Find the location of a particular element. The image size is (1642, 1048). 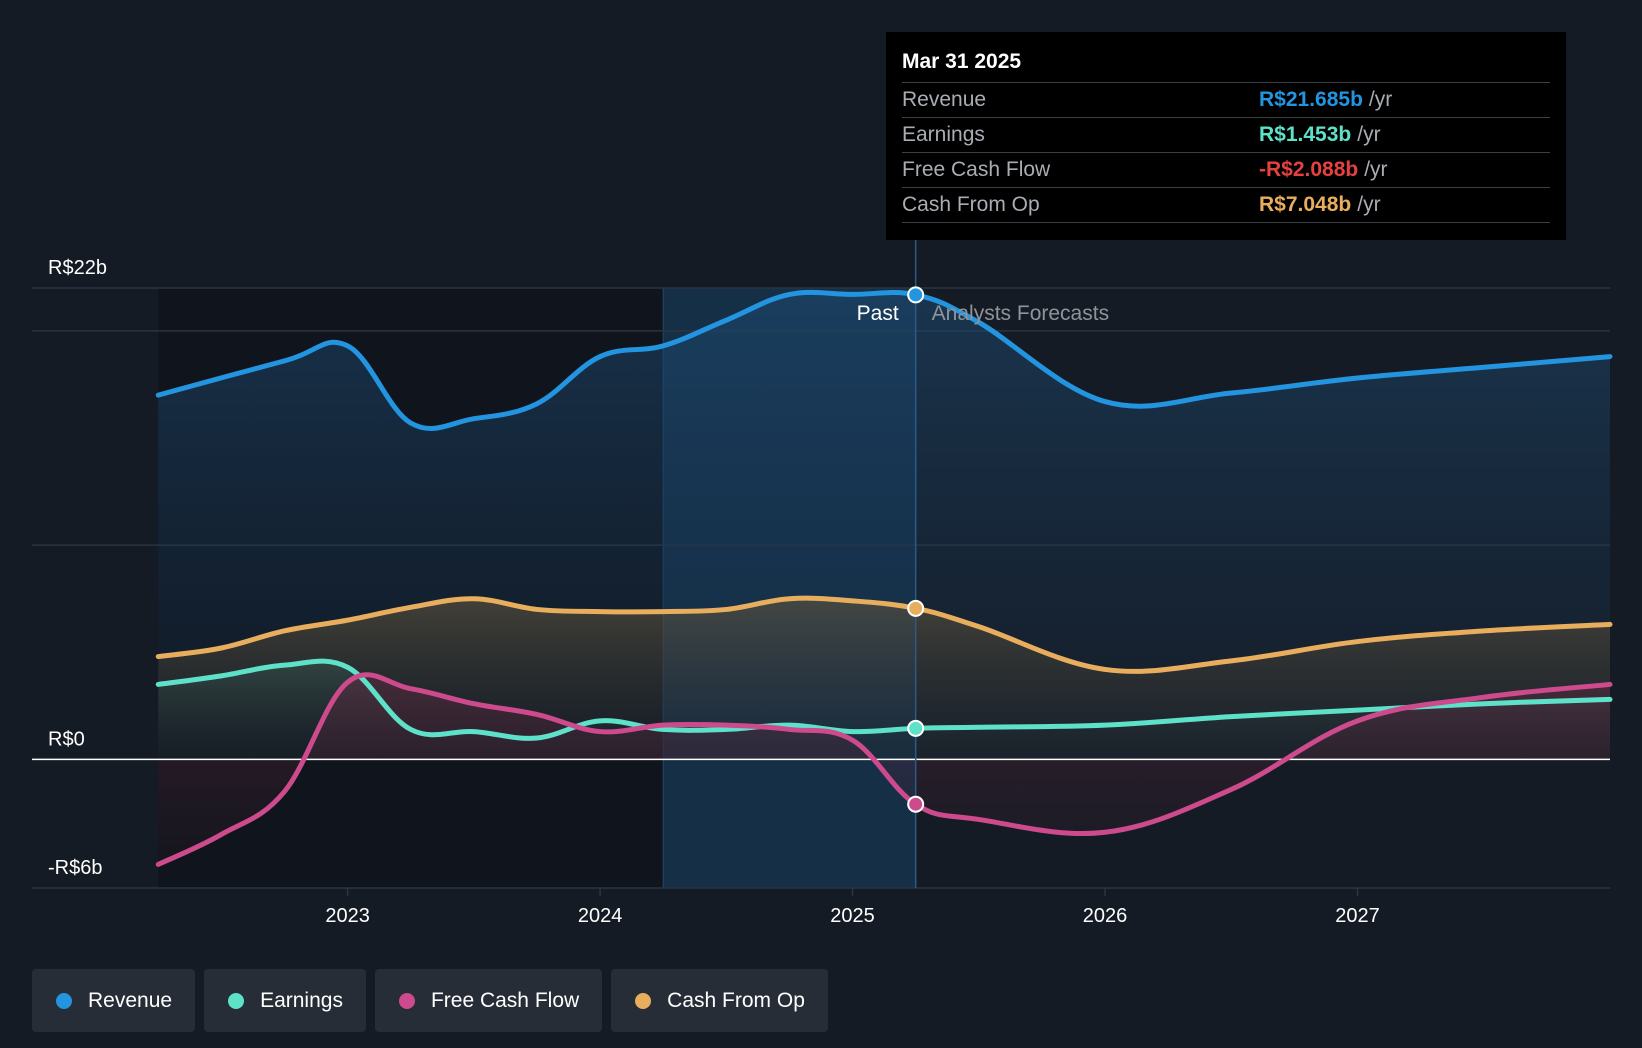

x-tick-label: 2023 is located at coordinates (347, 916).